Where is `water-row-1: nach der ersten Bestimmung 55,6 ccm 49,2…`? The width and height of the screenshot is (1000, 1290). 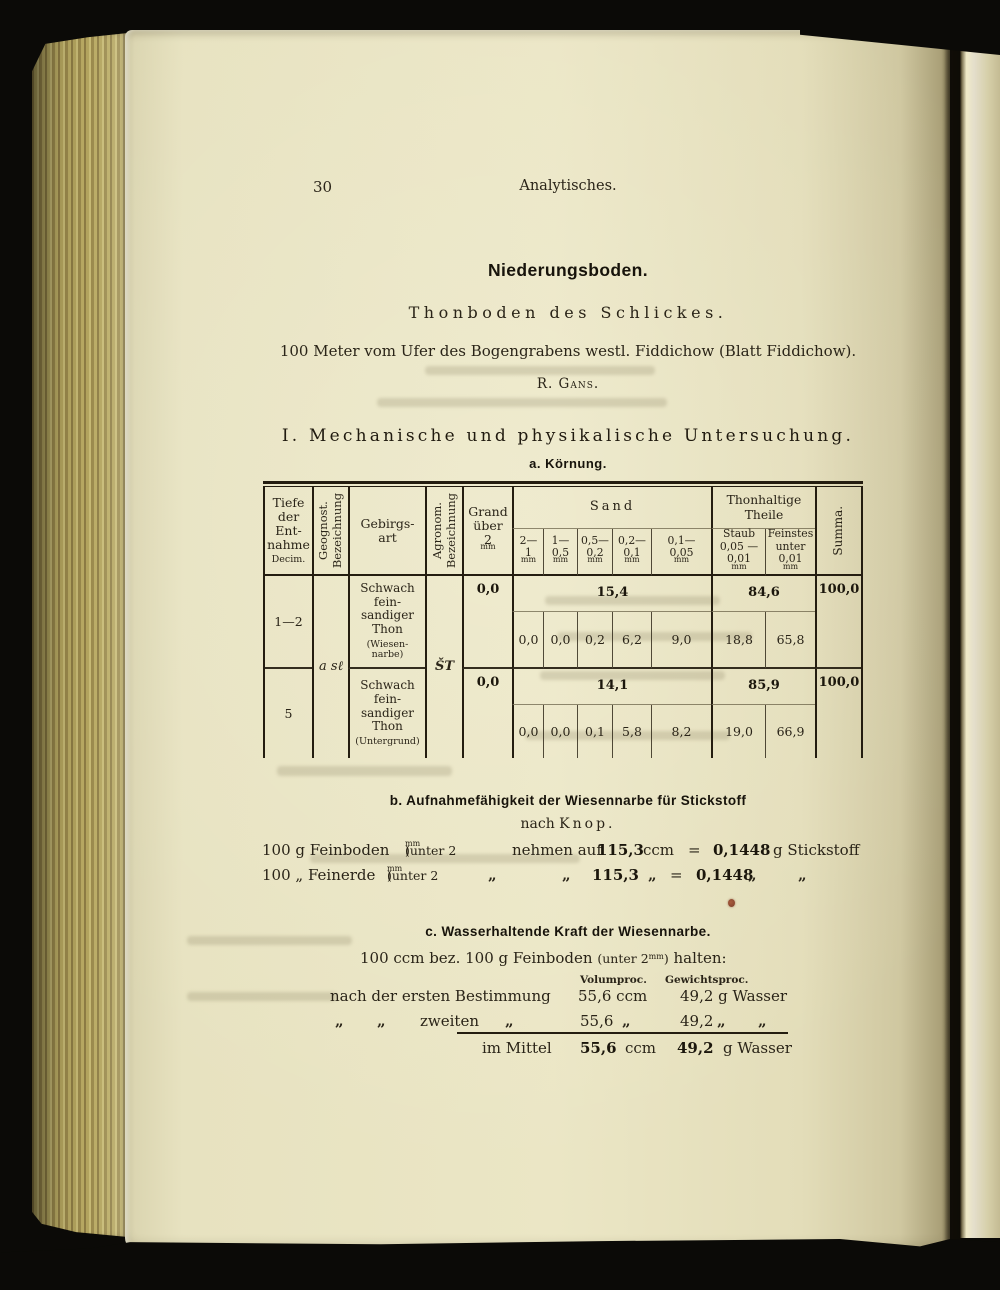 water-row-1: nach der ersten Bestimmung 55,6 ccm 49,2… is located at coordinates (559, 996).